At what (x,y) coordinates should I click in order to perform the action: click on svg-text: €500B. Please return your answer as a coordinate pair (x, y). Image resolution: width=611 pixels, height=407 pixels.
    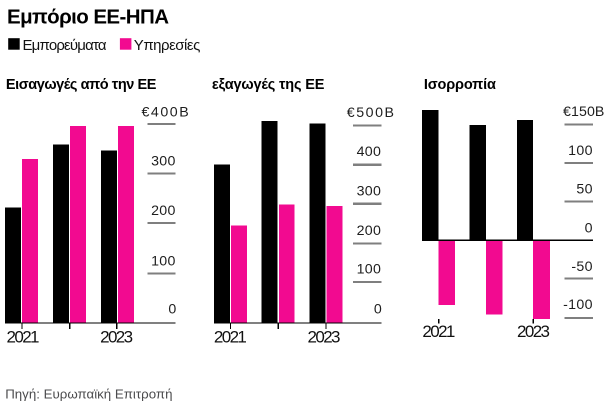
    Looking at the image, I should click on (370, 113).